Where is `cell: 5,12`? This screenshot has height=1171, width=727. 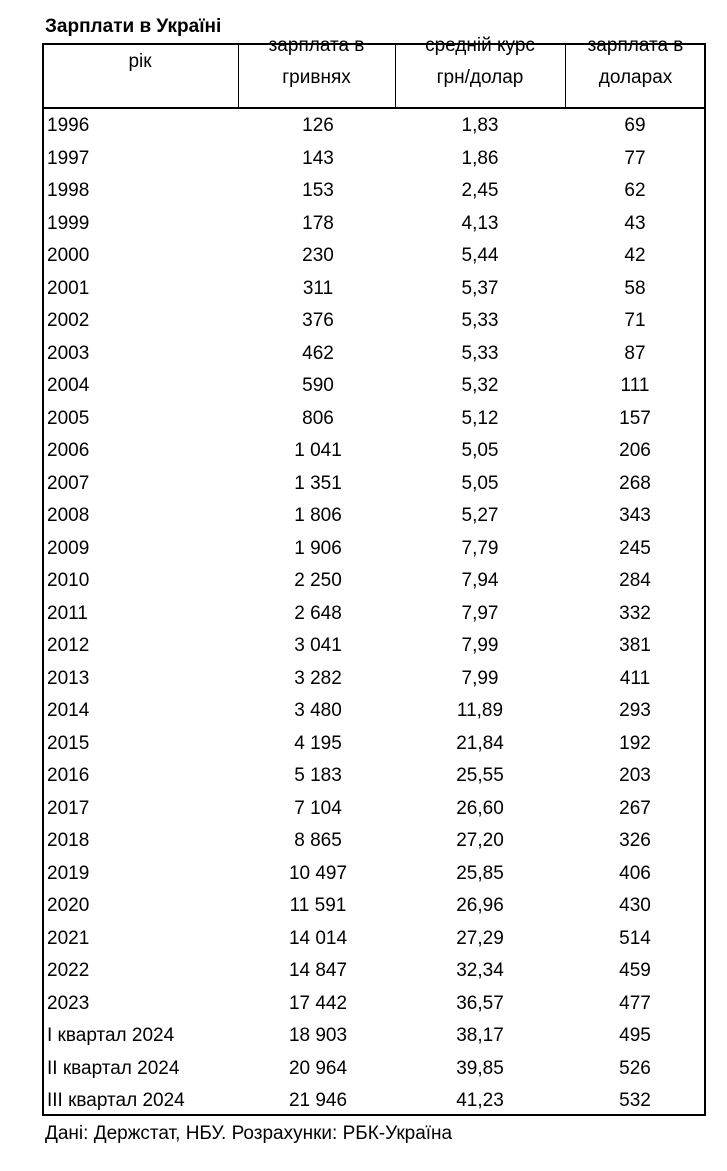
cell: 5,12 is located at coordinates (480, 418).